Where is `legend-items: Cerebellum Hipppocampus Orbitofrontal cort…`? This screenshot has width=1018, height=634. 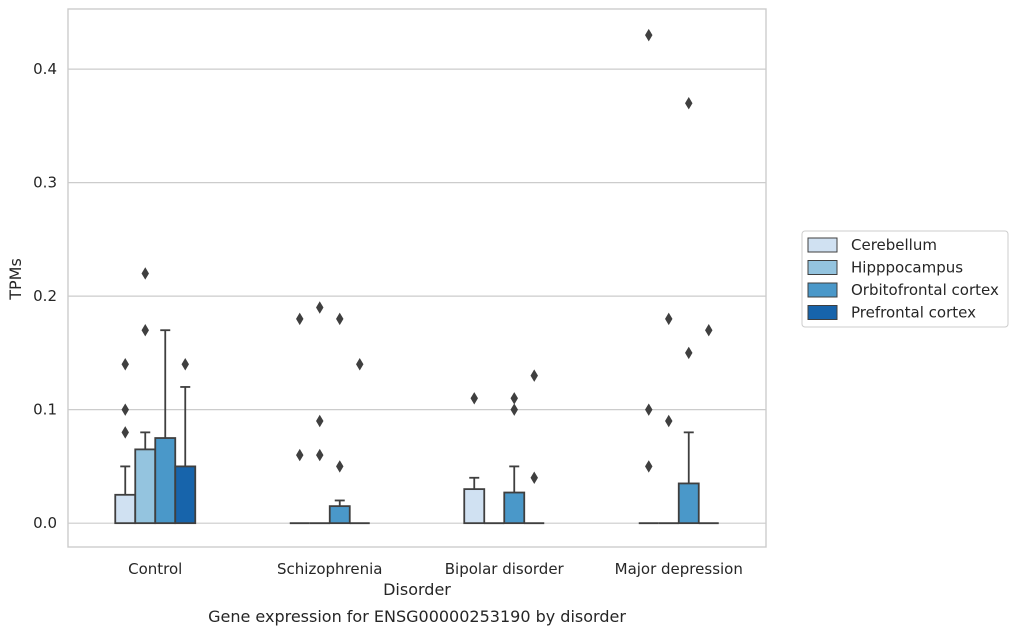 legend-items: Cerebellum Hipppocampus Orbitofrontal cort… is located at coordinates (903, 279).